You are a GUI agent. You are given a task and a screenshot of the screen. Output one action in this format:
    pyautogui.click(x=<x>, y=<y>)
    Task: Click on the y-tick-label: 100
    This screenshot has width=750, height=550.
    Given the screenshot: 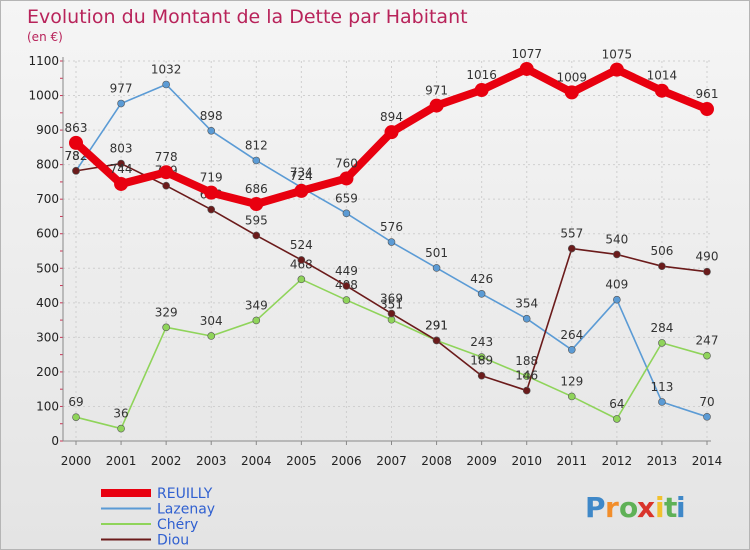 What is the action you would take?
    pyautogui.click(x=47, y=406)
    